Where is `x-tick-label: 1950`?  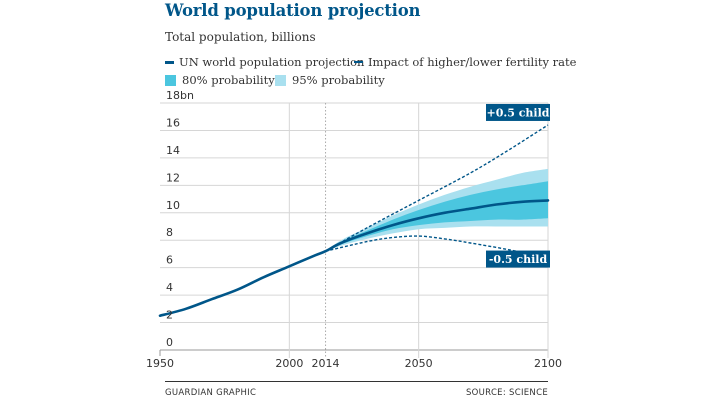
x-tick-label: 1950 is located at coordinates (160, 363).